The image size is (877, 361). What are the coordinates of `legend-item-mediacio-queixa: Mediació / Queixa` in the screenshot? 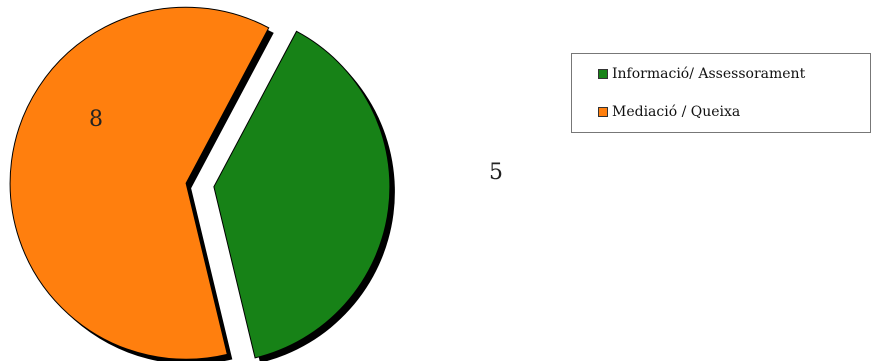 It's located at (669, 112).